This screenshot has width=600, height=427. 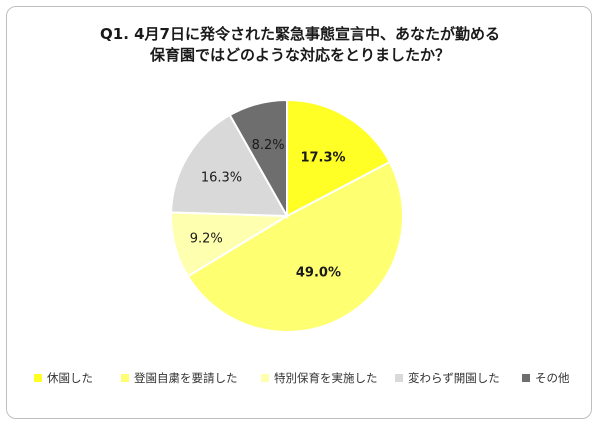 What do you see at coordinates (454, 378) in the screenshot?
I see `legend-label: 変わらず開園した` at bounding box center [454, 378].